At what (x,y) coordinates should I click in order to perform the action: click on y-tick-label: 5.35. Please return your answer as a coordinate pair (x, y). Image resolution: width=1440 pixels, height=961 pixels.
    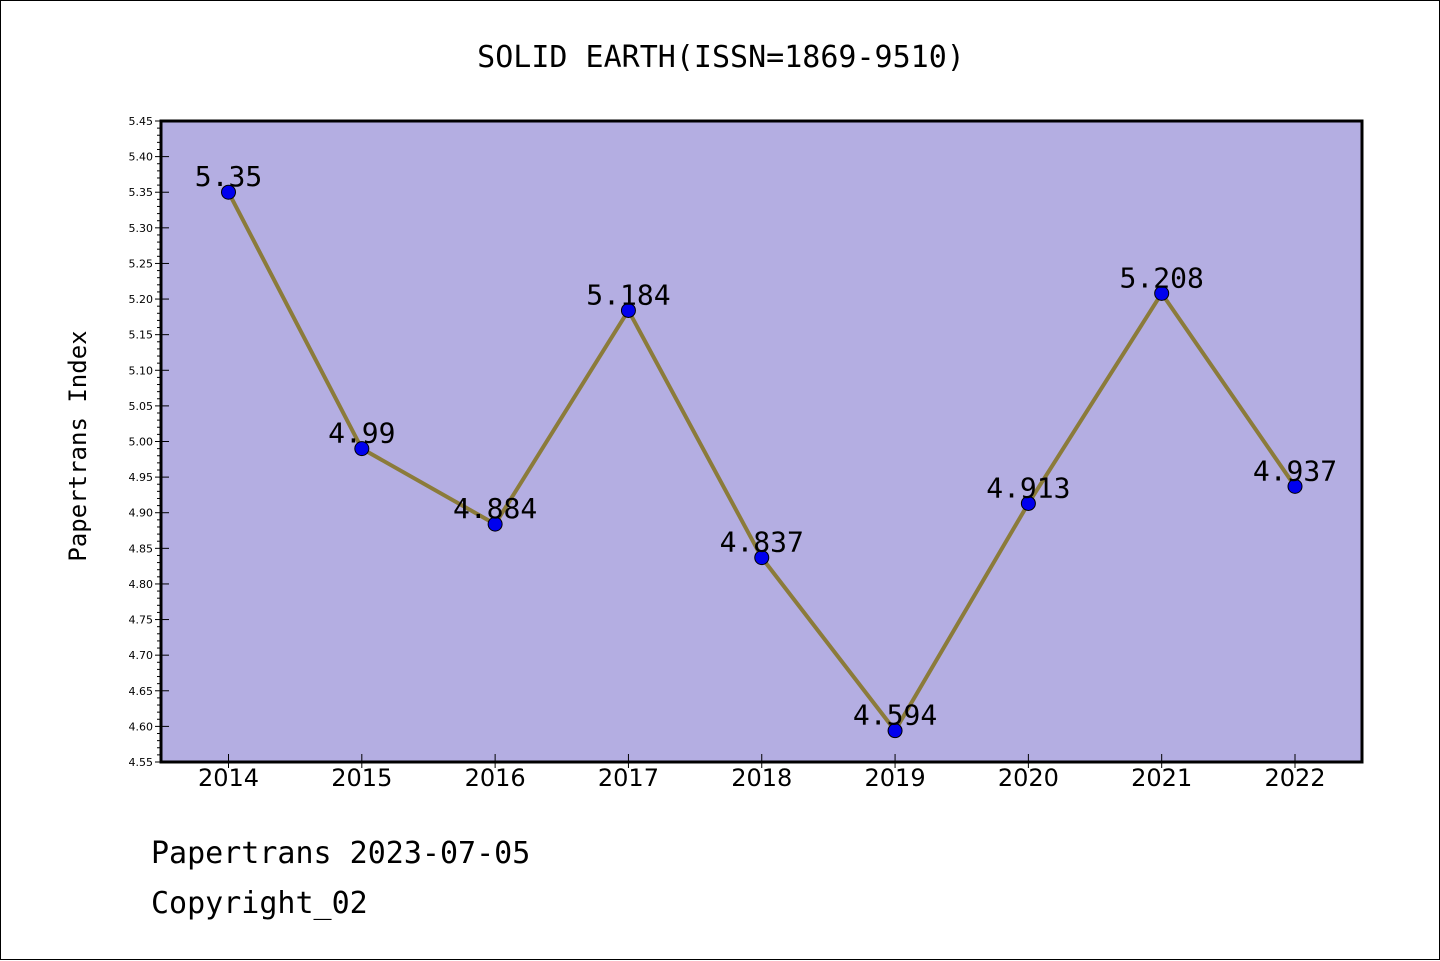
    Looking at the image, I should click on (141, 192).